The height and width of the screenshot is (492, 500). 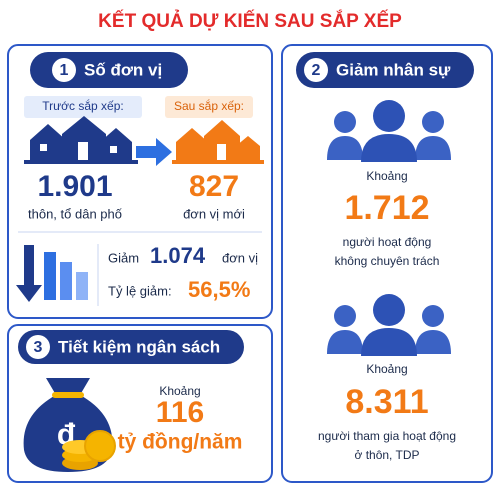 I want to click on caption: ở thôn, TDP, so click(x=386, y=455).